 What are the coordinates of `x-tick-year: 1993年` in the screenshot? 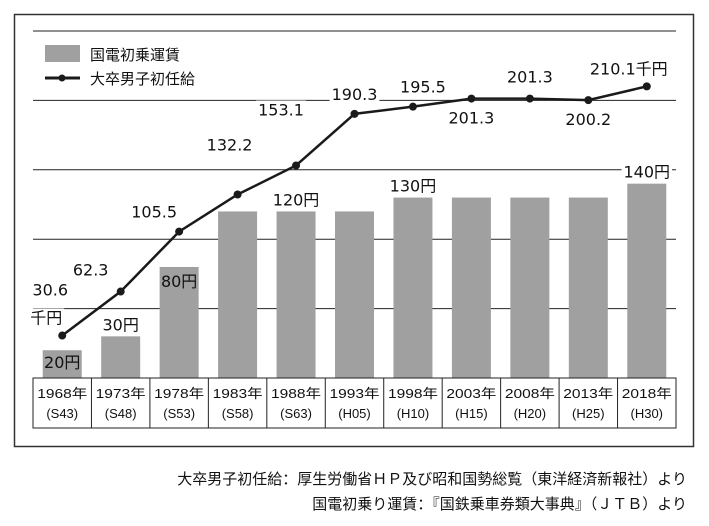 It's located at (355, 393).